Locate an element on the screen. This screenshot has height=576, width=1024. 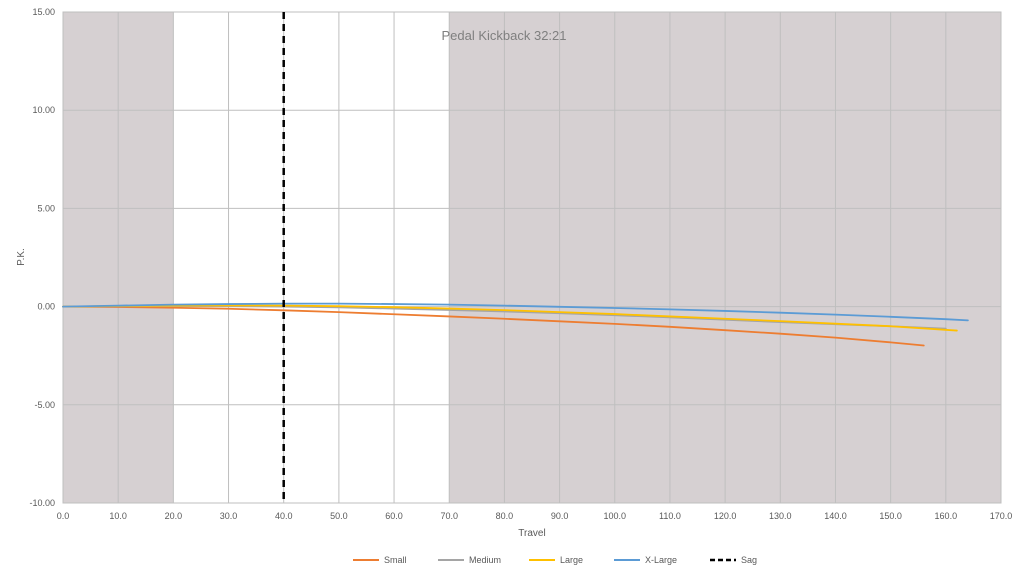
series-line-x-large is located at coordinates (515, 312).